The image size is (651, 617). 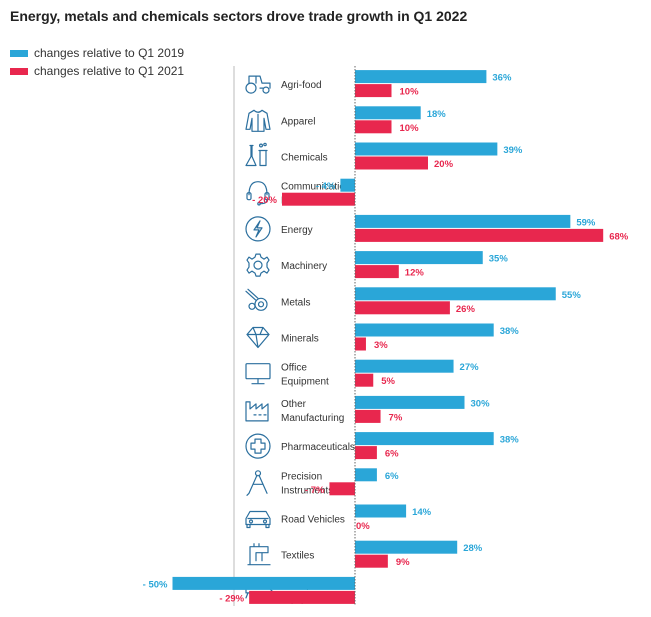 I want to click on metal-coil-icon, so click(x=256, y=299).